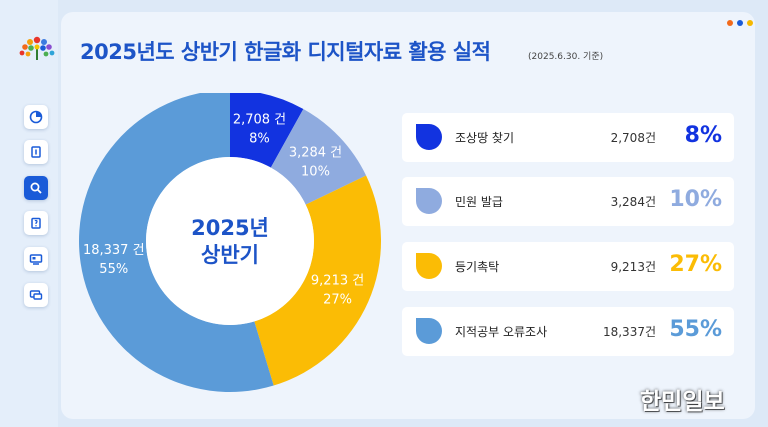 This screenshot has height=427, width=768. I want to click on slice-percent-label: 8%, so click(259, 138).